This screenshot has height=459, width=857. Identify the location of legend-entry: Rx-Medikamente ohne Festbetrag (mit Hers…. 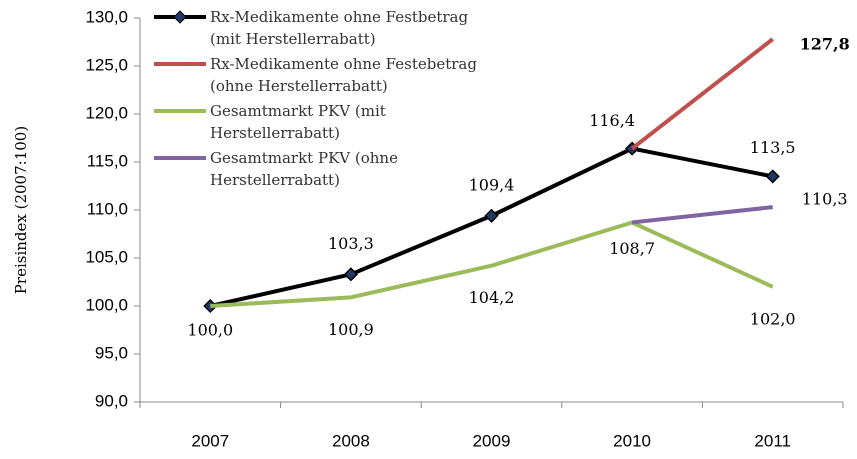
(315, 29).